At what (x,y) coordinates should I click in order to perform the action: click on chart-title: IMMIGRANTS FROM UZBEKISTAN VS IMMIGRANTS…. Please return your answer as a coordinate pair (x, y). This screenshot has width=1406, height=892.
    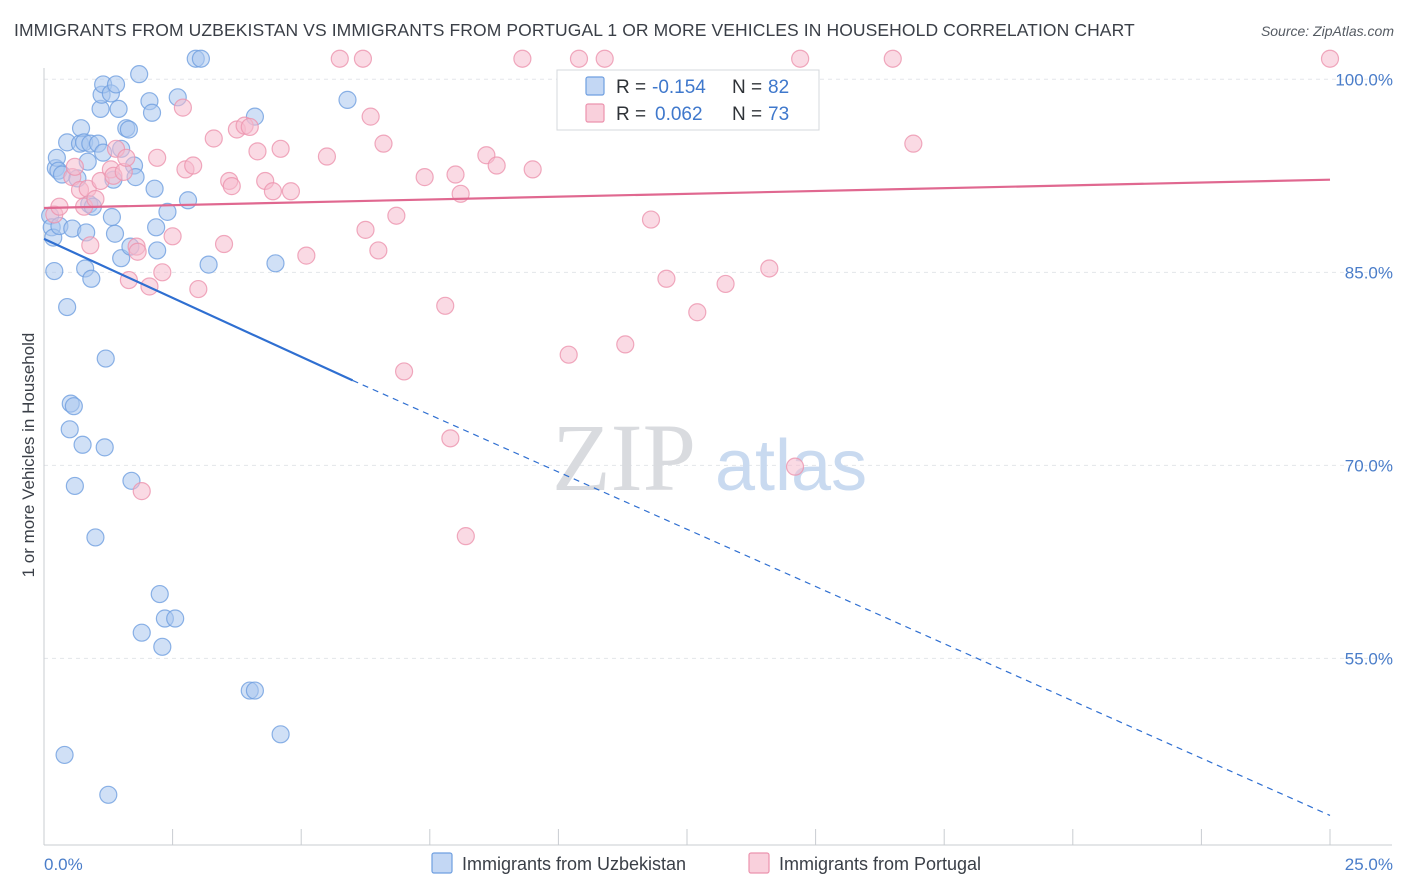
    Looking at the image, I should click on (574, 30).